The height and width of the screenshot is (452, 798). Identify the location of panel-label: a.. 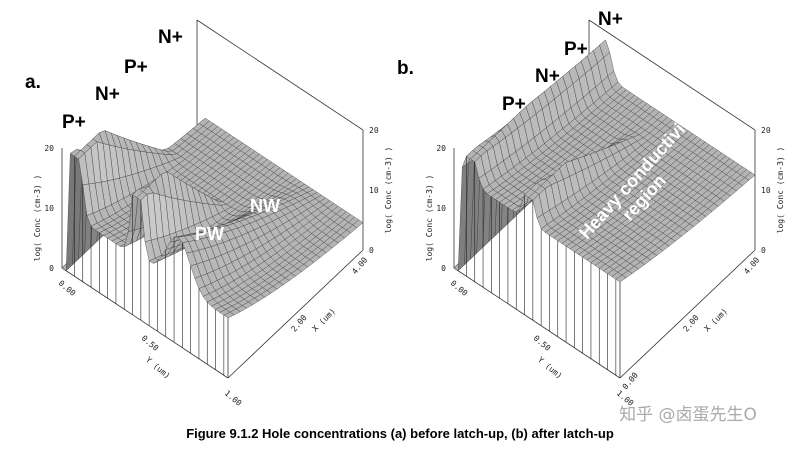
(33, 82).